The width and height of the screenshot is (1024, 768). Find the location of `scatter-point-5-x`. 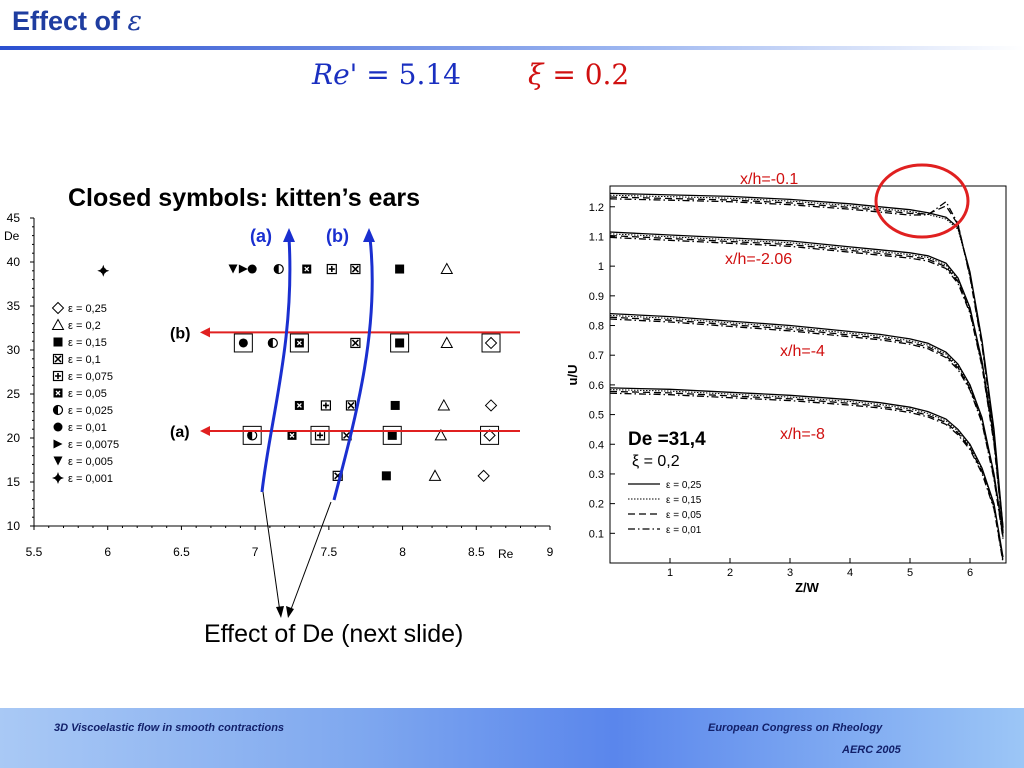

scatter-point-5-x is located at coordinates (307, 269).